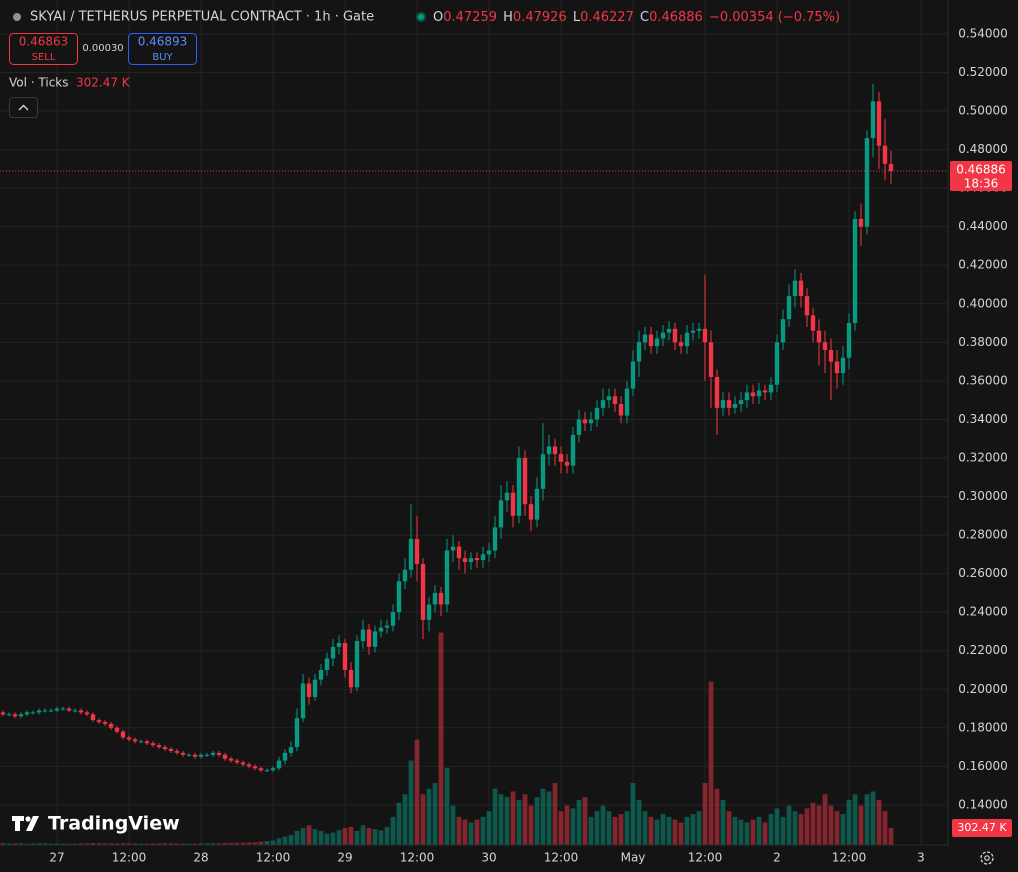 This screenshot has height=872, width=1018. I want to click on y-tick-label: 0.52000, so click(983, 72).